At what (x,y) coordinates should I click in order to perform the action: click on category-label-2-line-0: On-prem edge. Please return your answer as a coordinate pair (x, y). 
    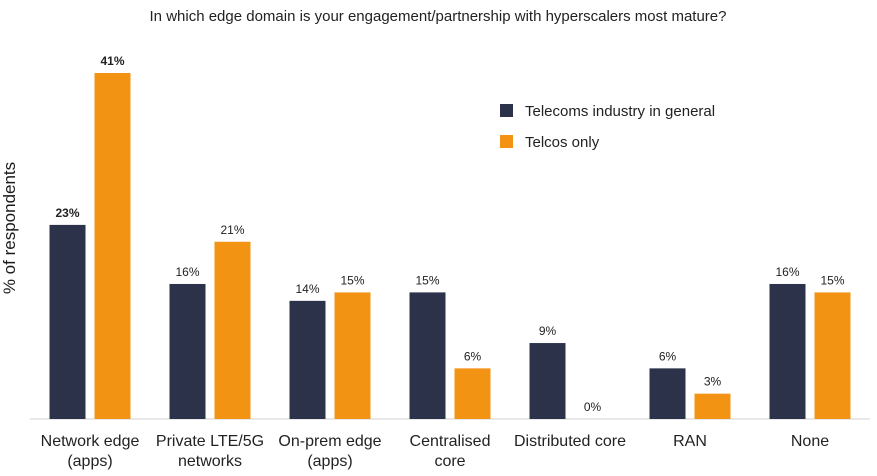
    Looking at the image, I should click on (329, 441).